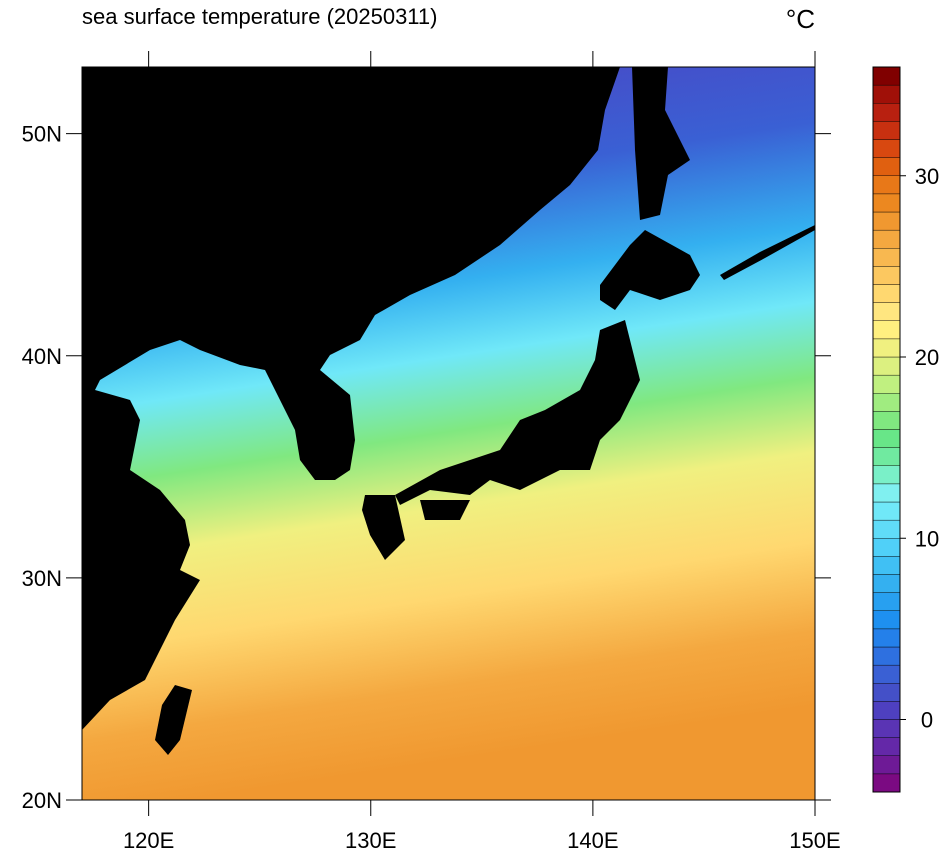 Image resolution: width=941 pixels, height=863 pixels. I want to click on colorbar-tick-label: 0, so click(927, 720).